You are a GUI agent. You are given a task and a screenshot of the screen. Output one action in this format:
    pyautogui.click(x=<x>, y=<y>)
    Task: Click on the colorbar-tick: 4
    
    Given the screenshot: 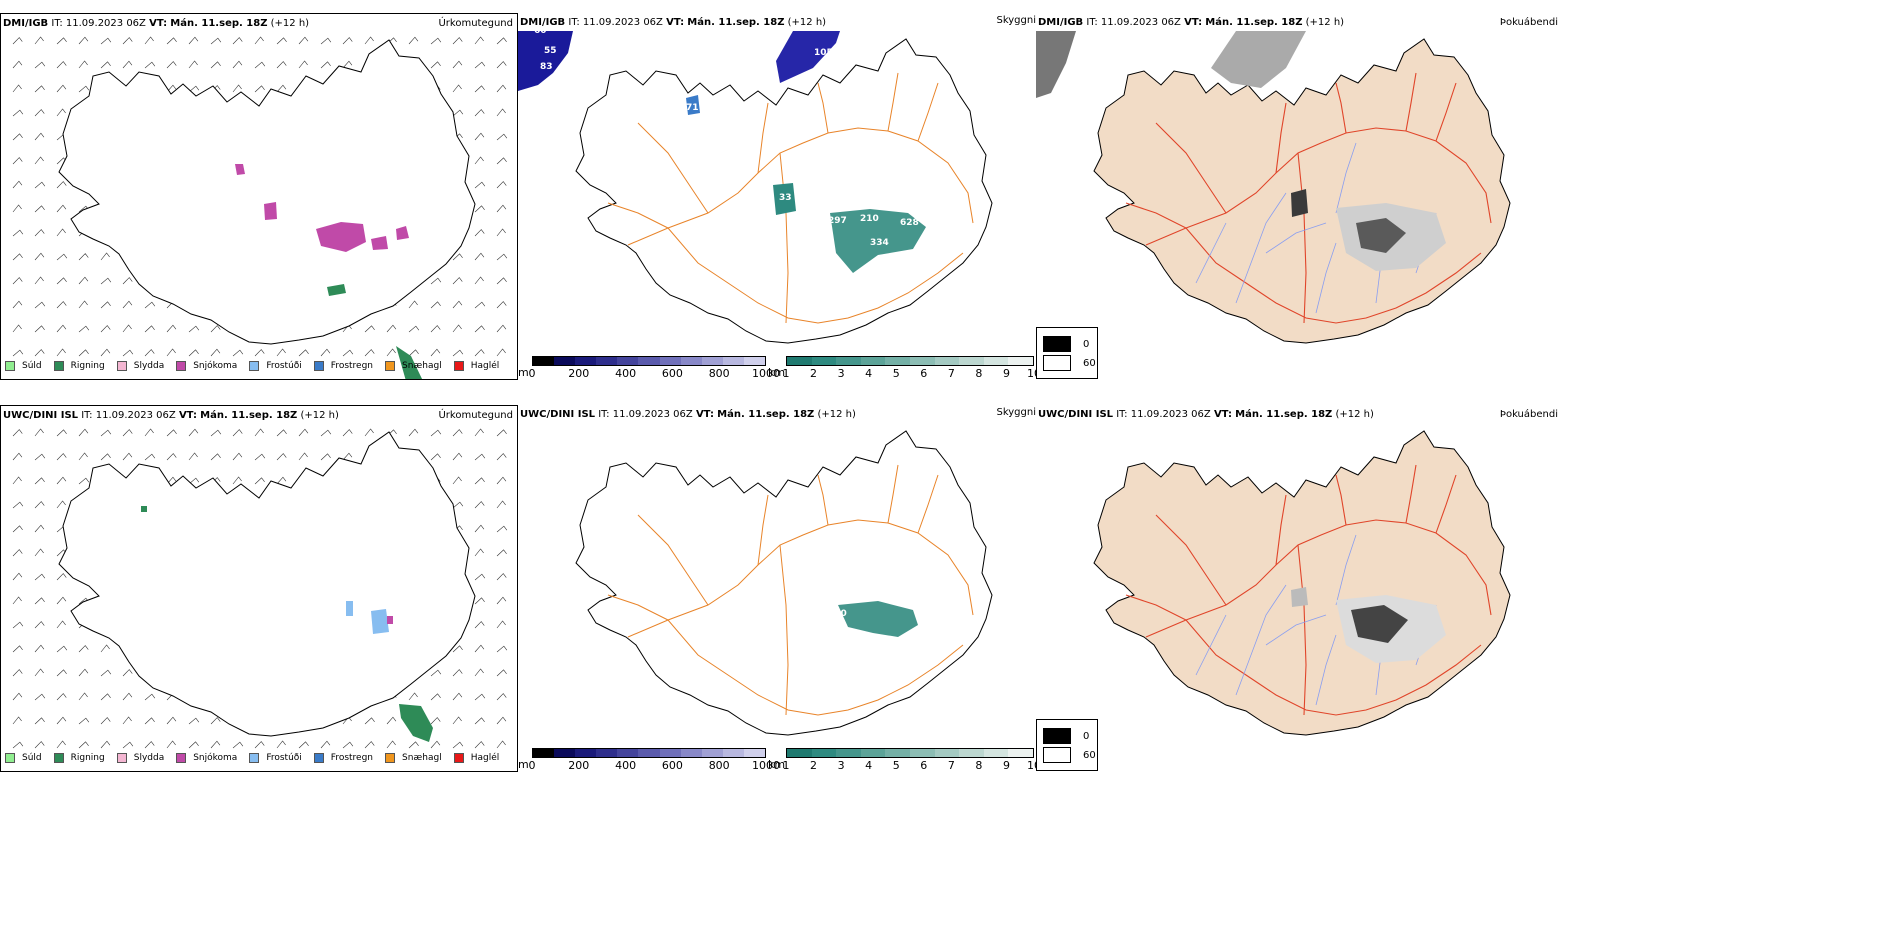 What is the action you would take?
    pyautogui.click(x=869, y=765)
    